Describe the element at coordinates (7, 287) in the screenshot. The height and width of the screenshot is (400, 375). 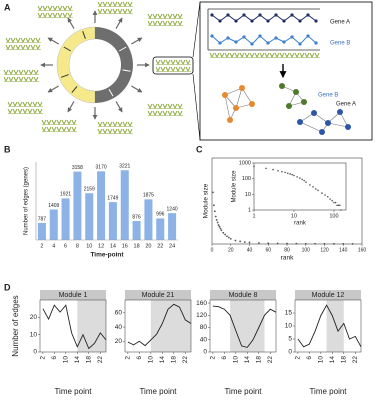
I see `panel-label: D` at that location.